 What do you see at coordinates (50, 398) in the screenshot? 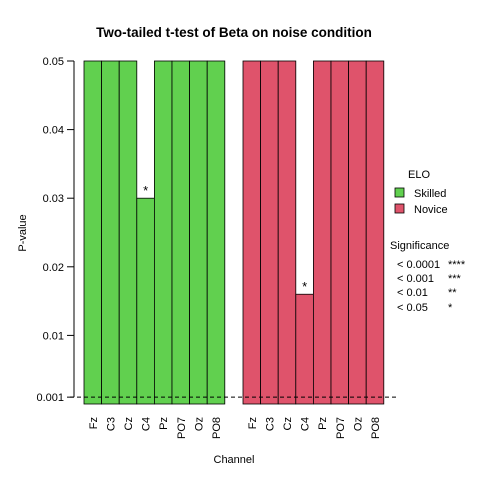
I see `y-tick-label: 0.001` at bounding box center [50, 398].